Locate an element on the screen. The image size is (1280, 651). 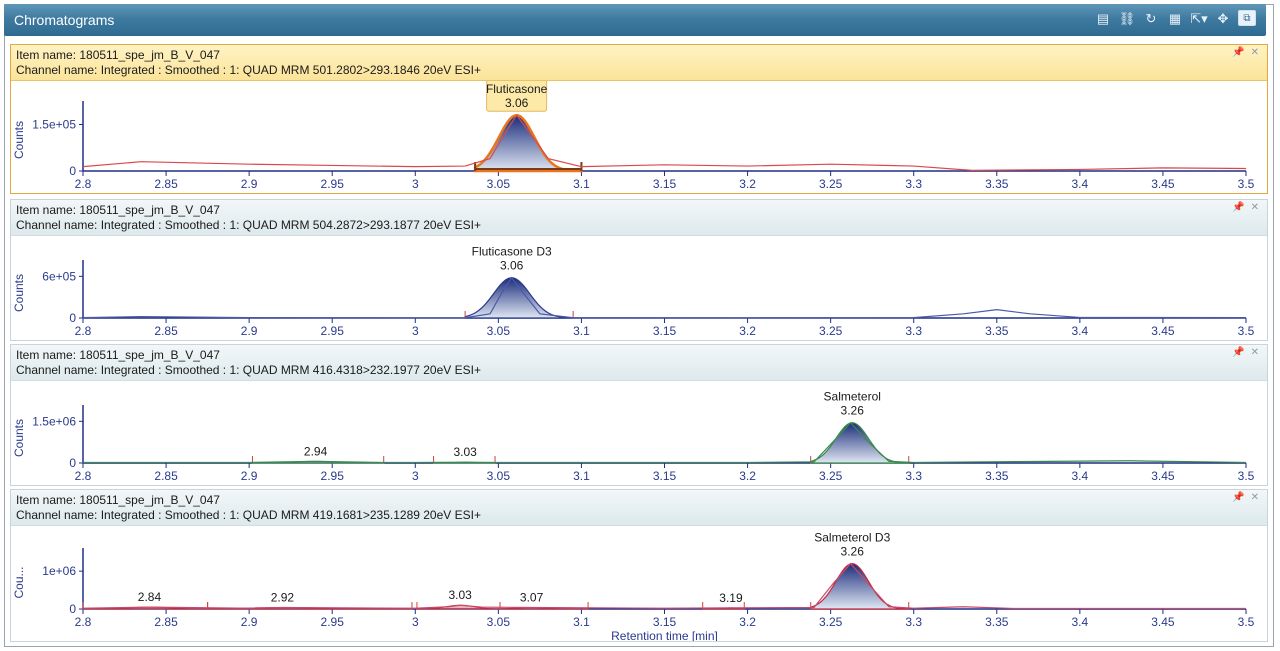
x-tick-label: 3.35 is located at coordinates (997, 184).